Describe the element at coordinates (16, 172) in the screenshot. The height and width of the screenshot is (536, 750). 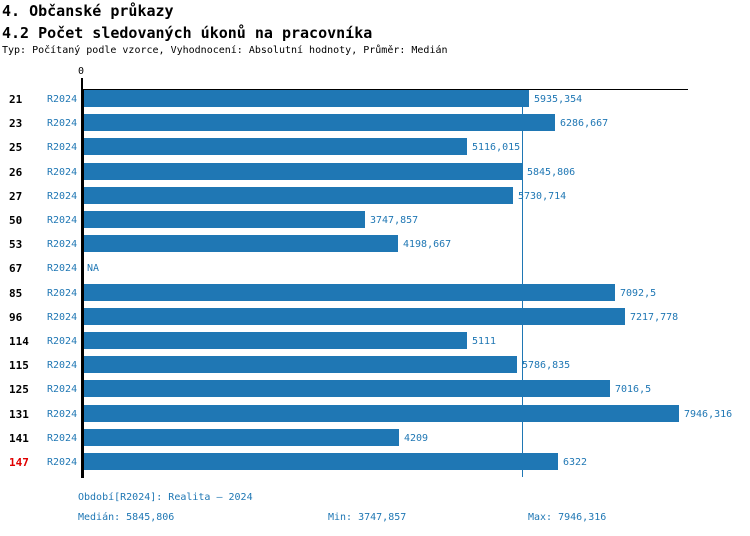
I see `row-id-label: 26` at that location.